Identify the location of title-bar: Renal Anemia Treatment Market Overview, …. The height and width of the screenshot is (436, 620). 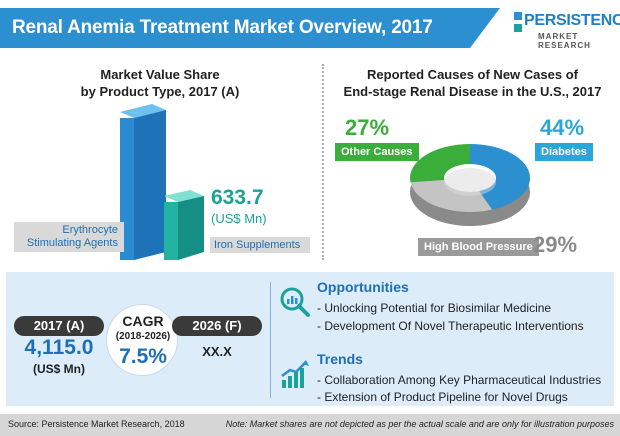
(250, 28).